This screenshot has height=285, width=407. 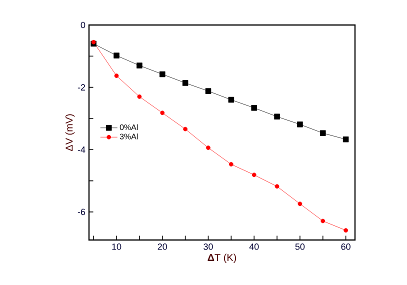 I want to click on y-tick-label: -6, so click(x=82, y=212).